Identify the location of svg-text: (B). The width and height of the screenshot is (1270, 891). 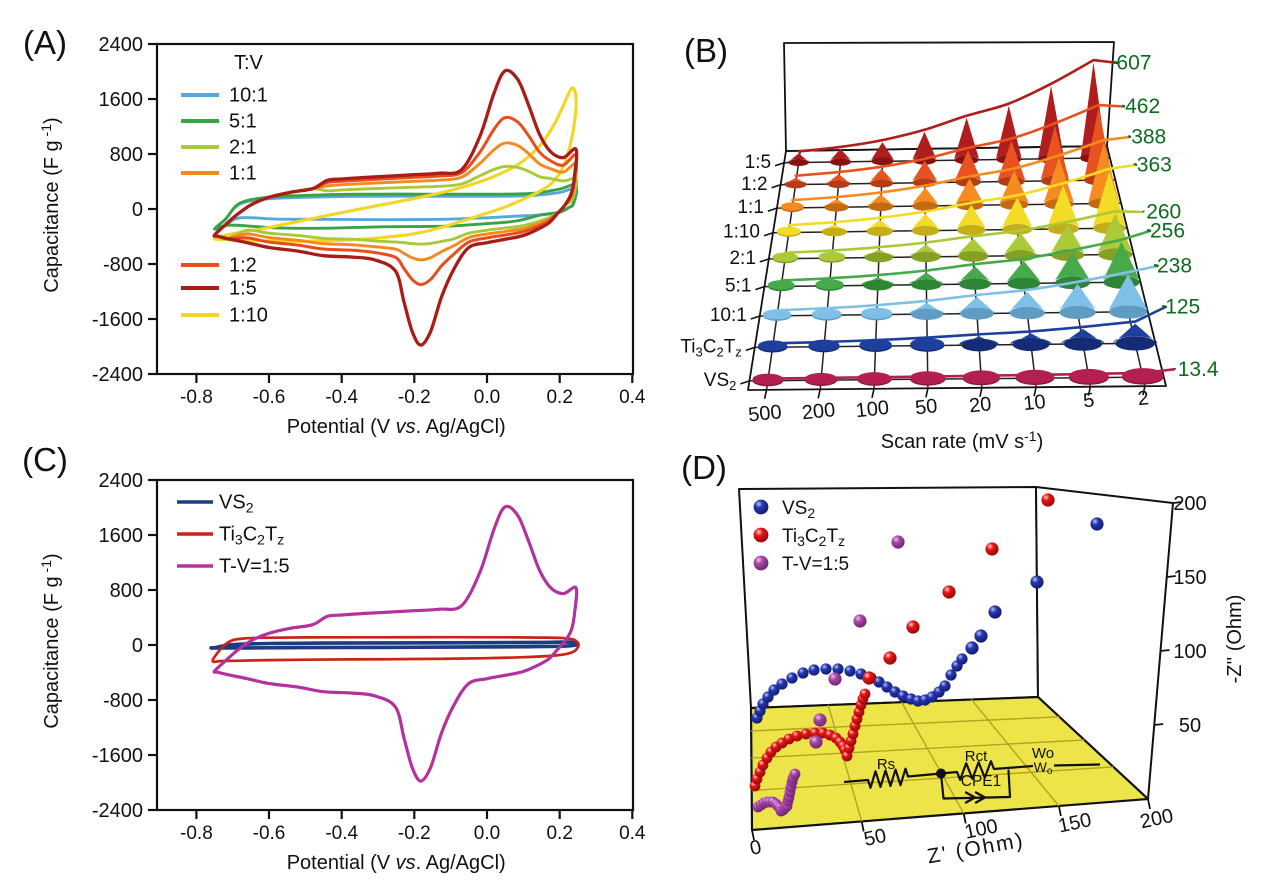
(706, 50).